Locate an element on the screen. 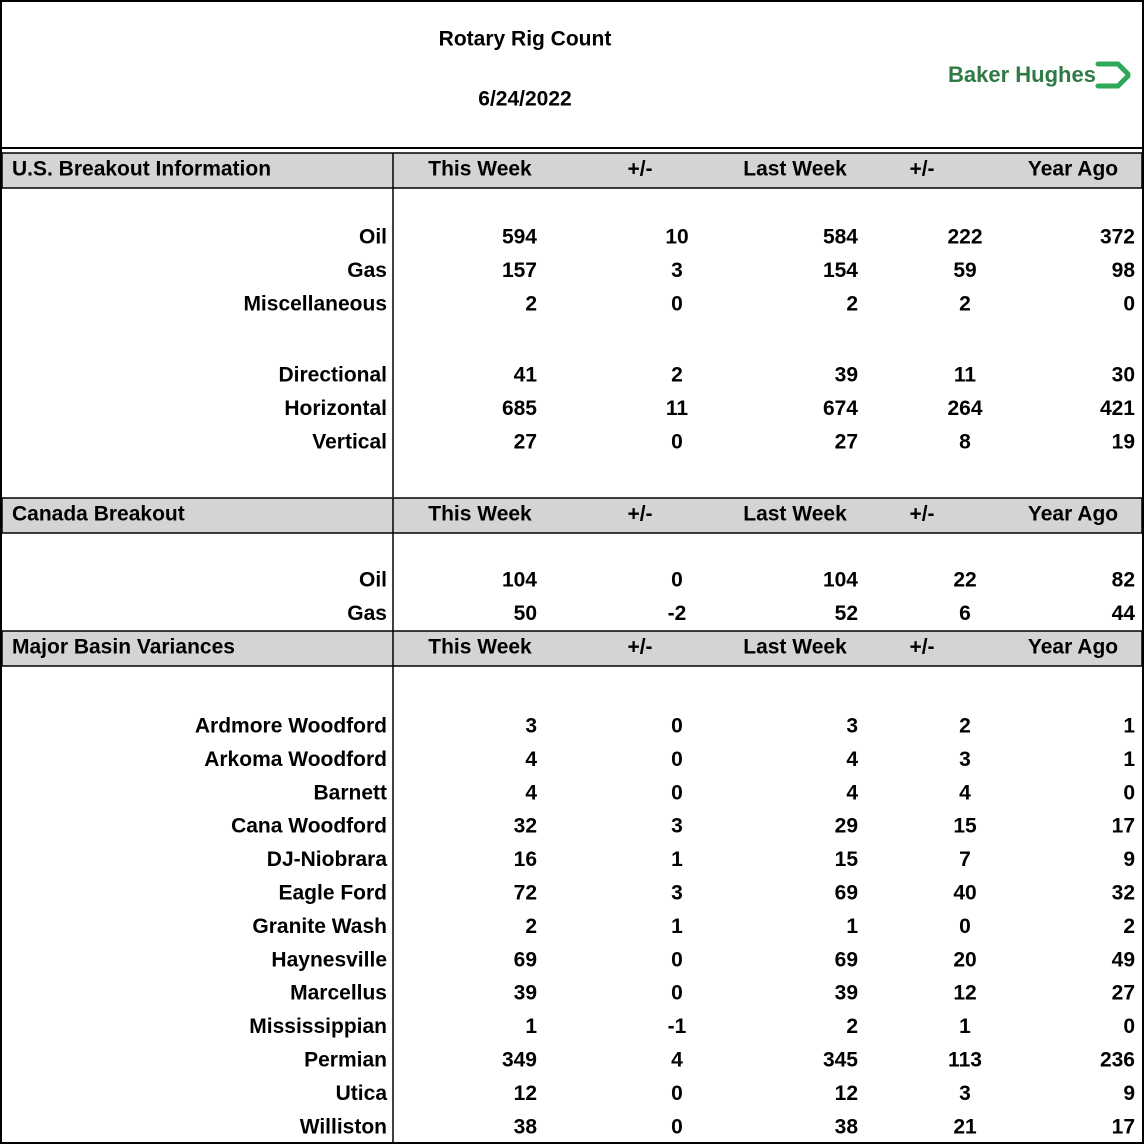 The width and height of the screenshot is (1145, 1145). title: Rotary Rig Count is located at coordinates (525, 39).